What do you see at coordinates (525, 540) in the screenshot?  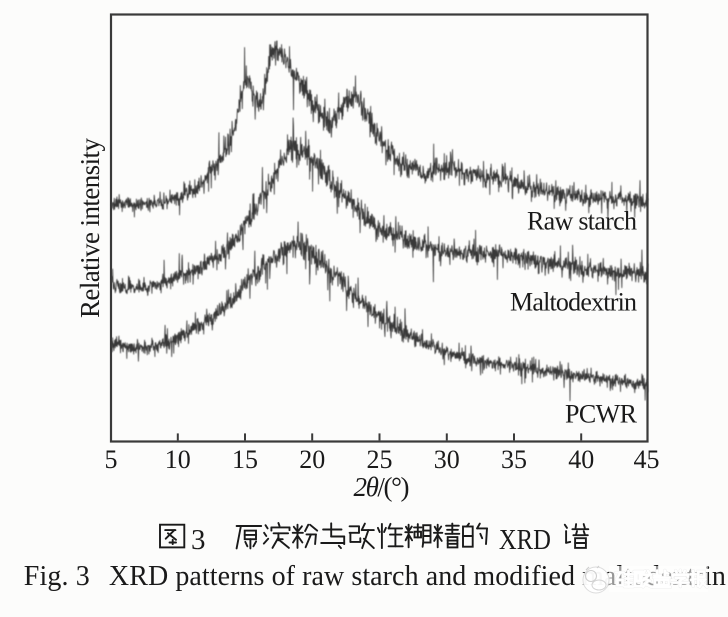 I see `svg-text: XRD` at bounding box center [525, 540].